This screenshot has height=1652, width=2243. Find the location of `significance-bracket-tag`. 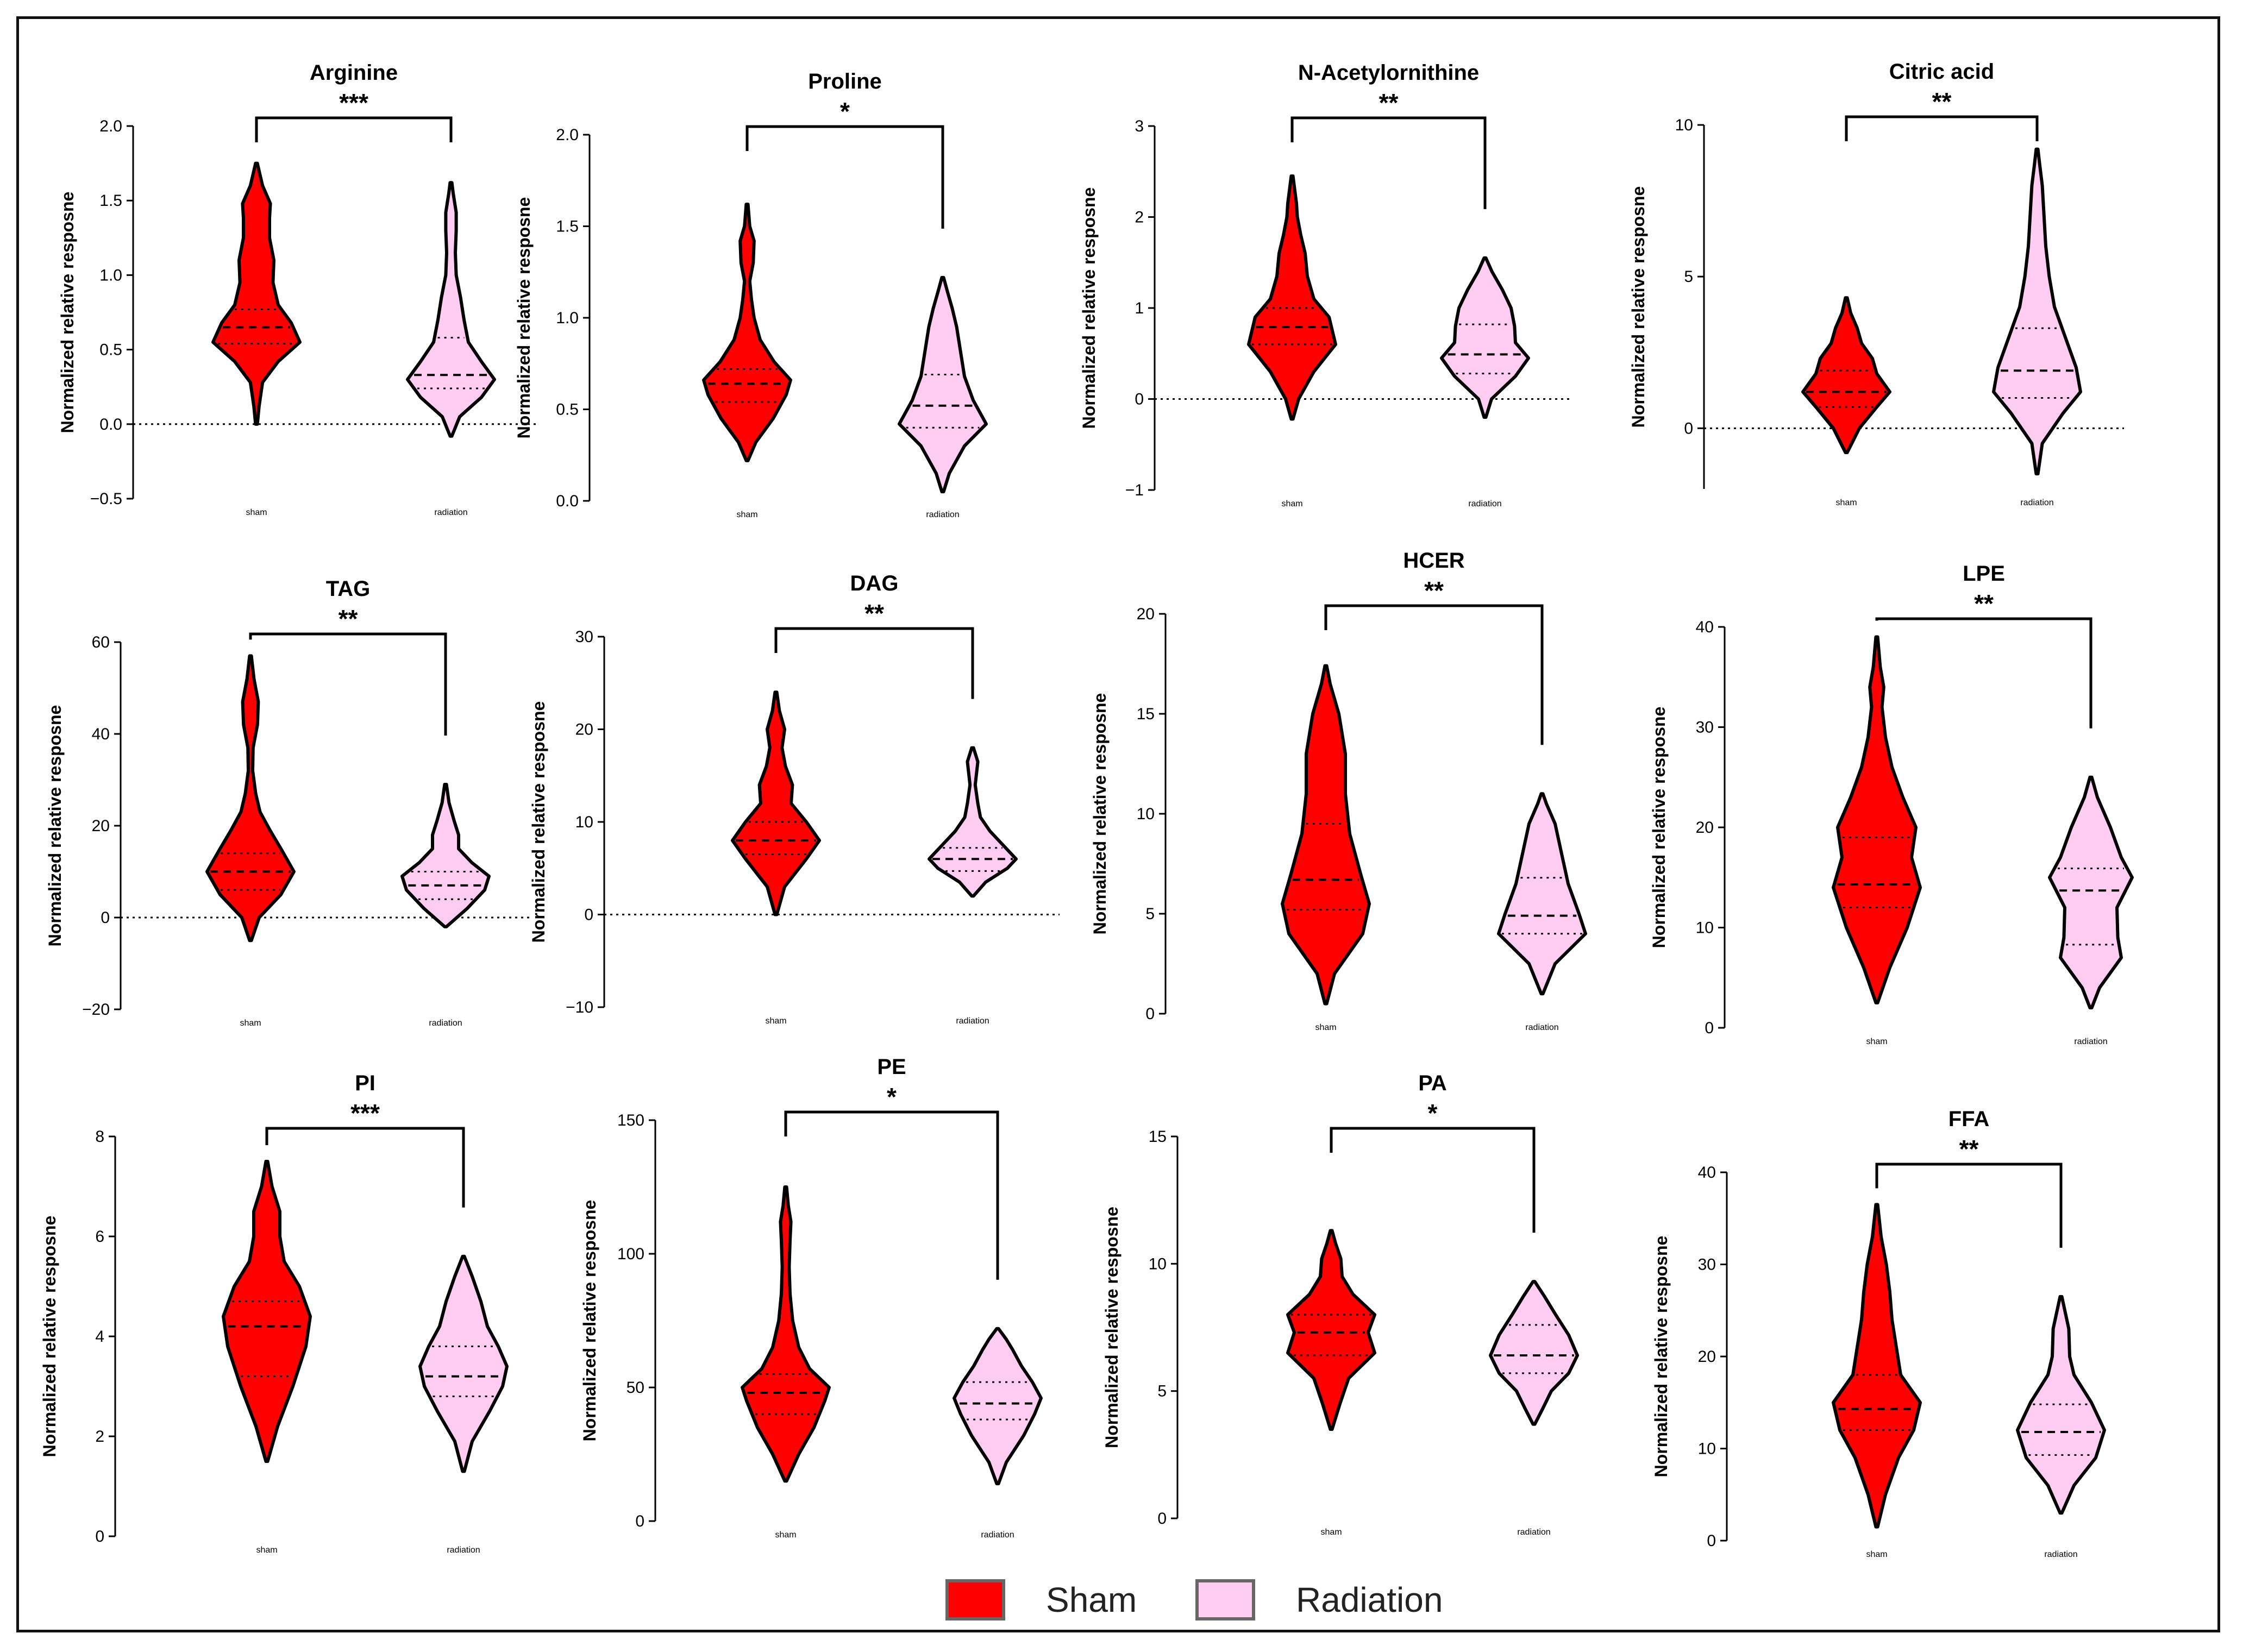

significance-bracket-tag is located at coordinates (348, 684).